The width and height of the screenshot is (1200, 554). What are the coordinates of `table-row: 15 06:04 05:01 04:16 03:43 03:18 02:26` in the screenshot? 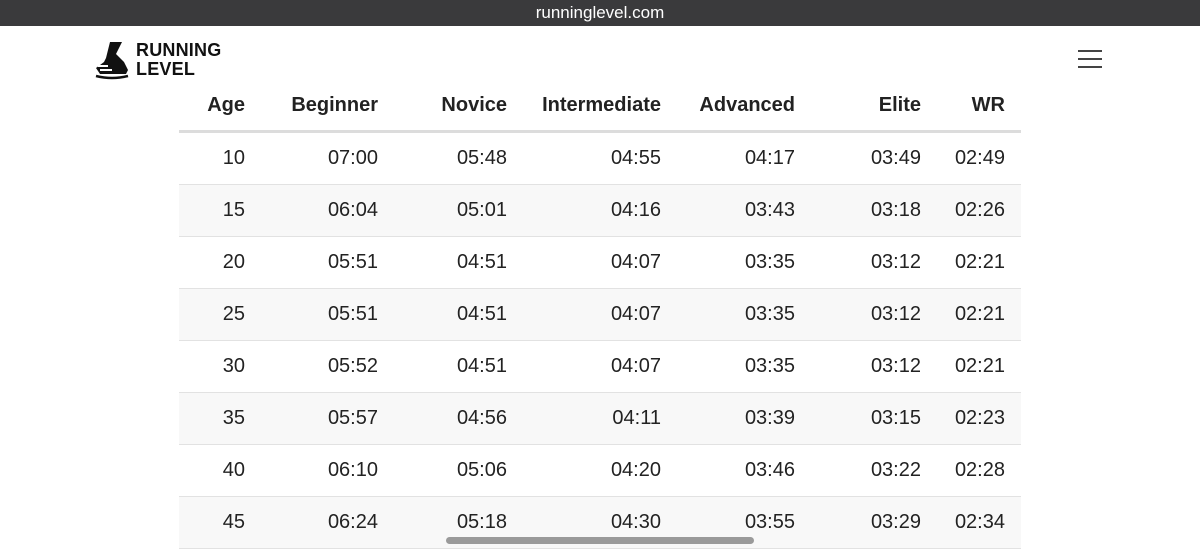 It's located at (600, 210).